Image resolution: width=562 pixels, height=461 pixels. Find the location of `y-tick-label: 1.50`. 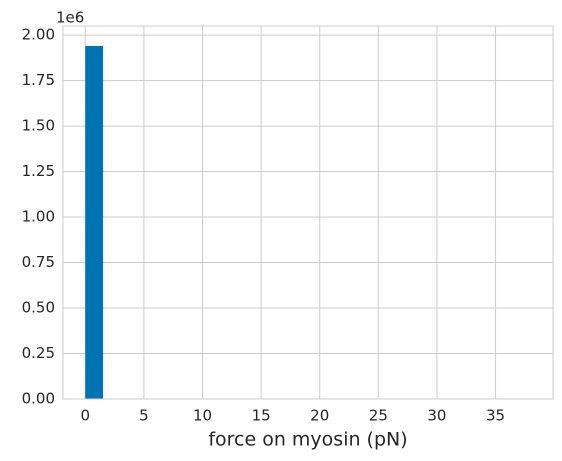

y-tick-label: 1.50 is located at coordinates (38, 126).